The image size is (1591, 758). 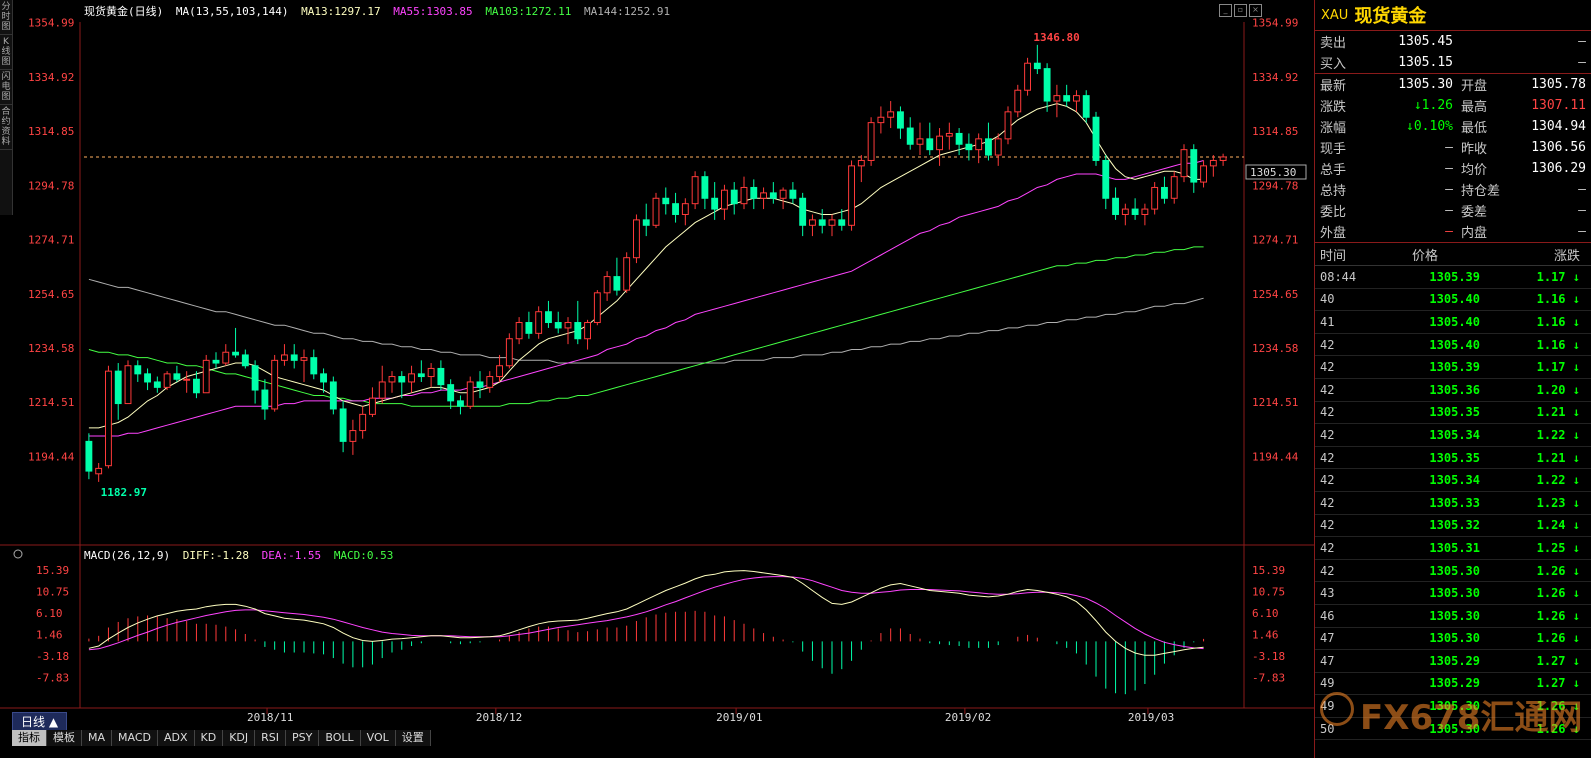 What do you see at coordinates (271, 738) in the screenshot?
I see `indicator-tab: RSI` at bounding box center [271, 738].